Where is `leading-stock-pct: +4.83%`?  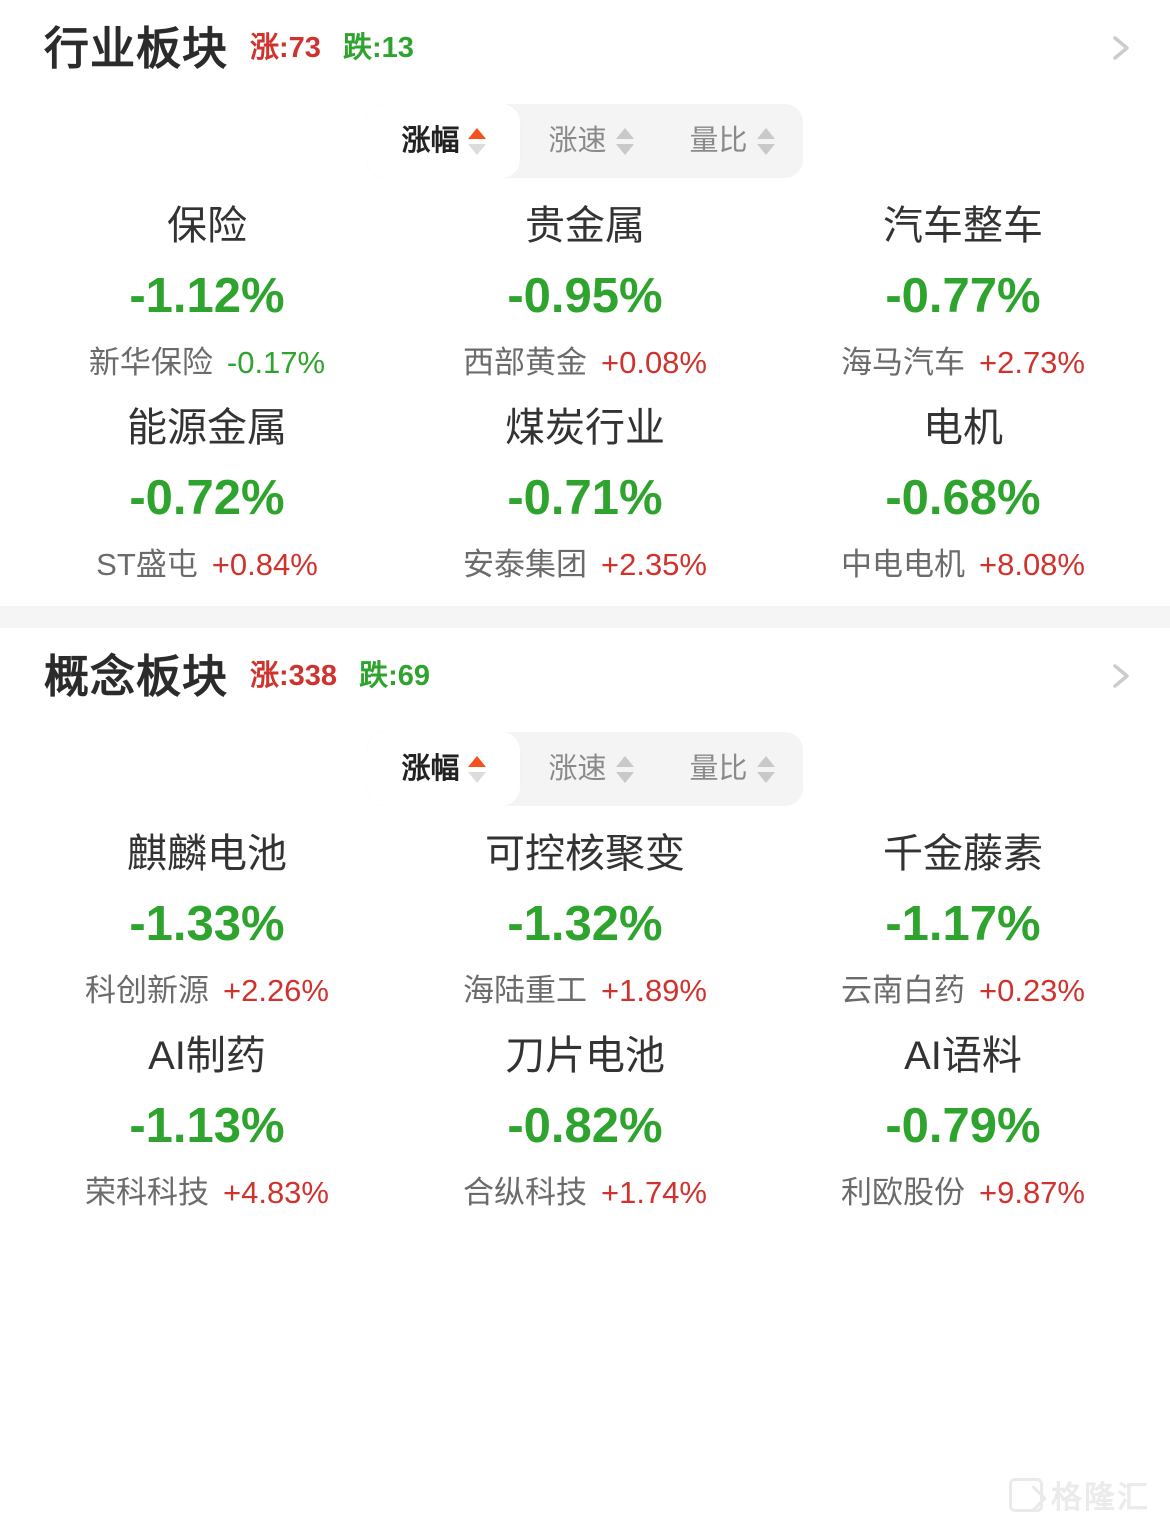 leading-stock-pct: +4.83% is located at coordinates (275, 1192).